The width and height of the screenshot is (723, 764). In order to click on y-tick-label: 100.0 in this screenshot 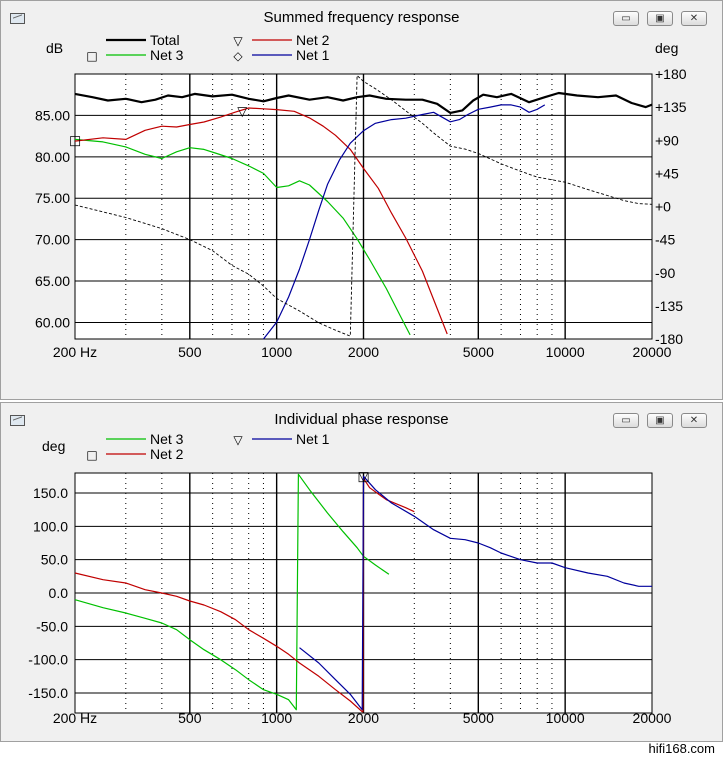, I will do `click(50, 526)`.